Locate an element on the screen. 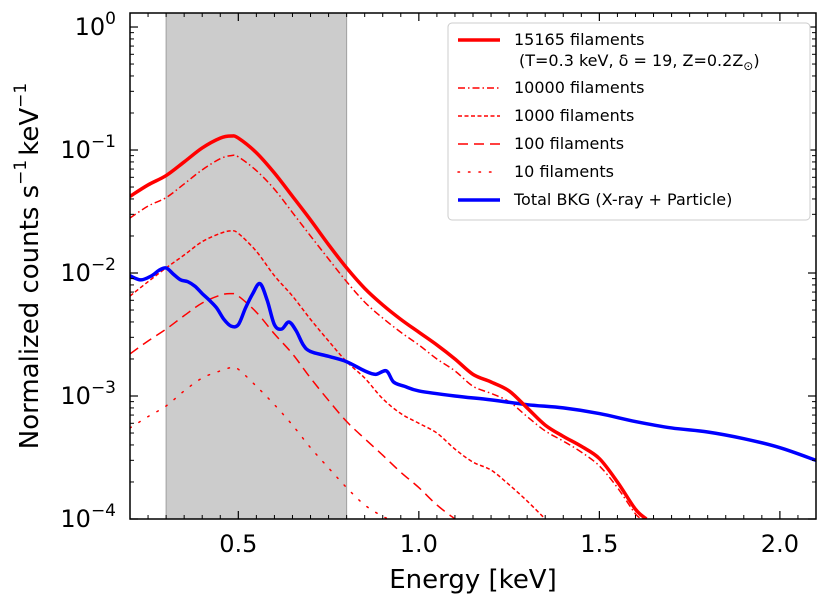 Image resolution: width=830 pixels, height=609 pixels. x-tick-label: 0.5 is located at coordinates (238, 544).